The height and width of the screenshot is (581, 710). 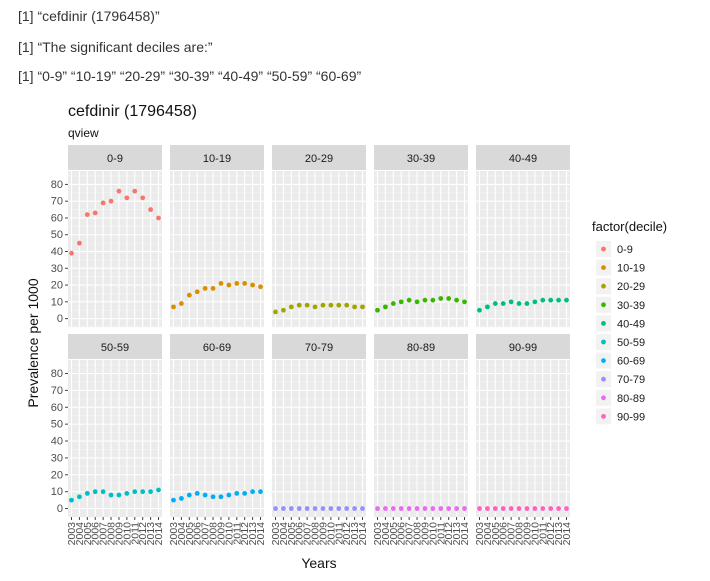 I want to click on legend-marker, so click(x=603, y=249).